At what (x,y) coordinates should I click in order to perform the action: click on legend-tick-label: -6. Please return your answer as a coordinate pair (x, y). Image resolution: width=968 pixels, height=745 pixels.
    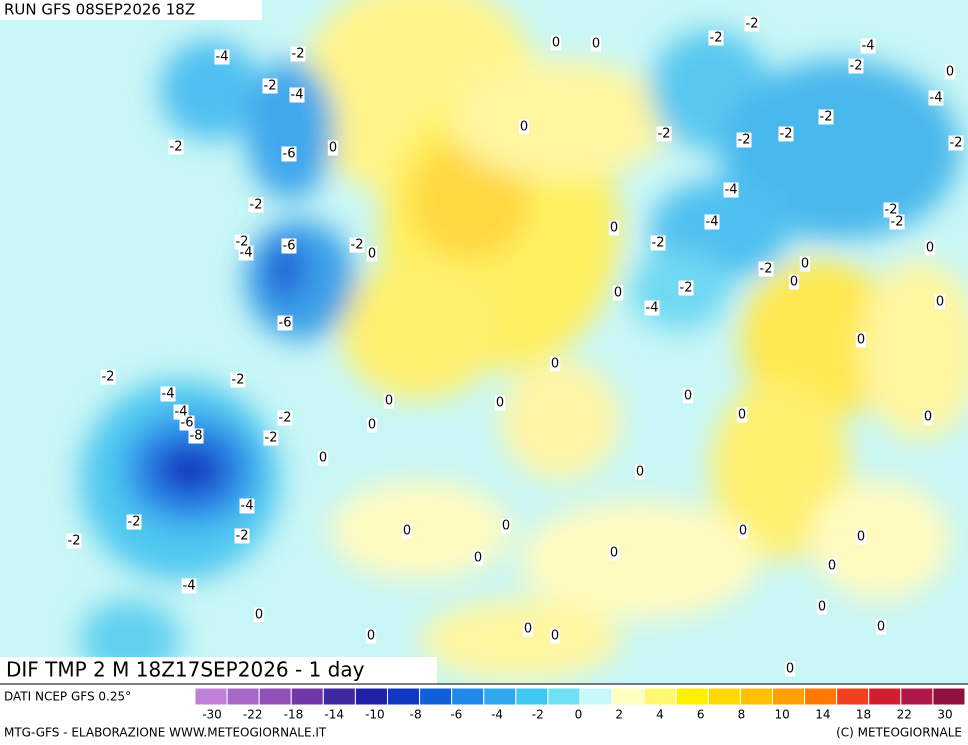
    Looking at the image, I should click on (456, 715).